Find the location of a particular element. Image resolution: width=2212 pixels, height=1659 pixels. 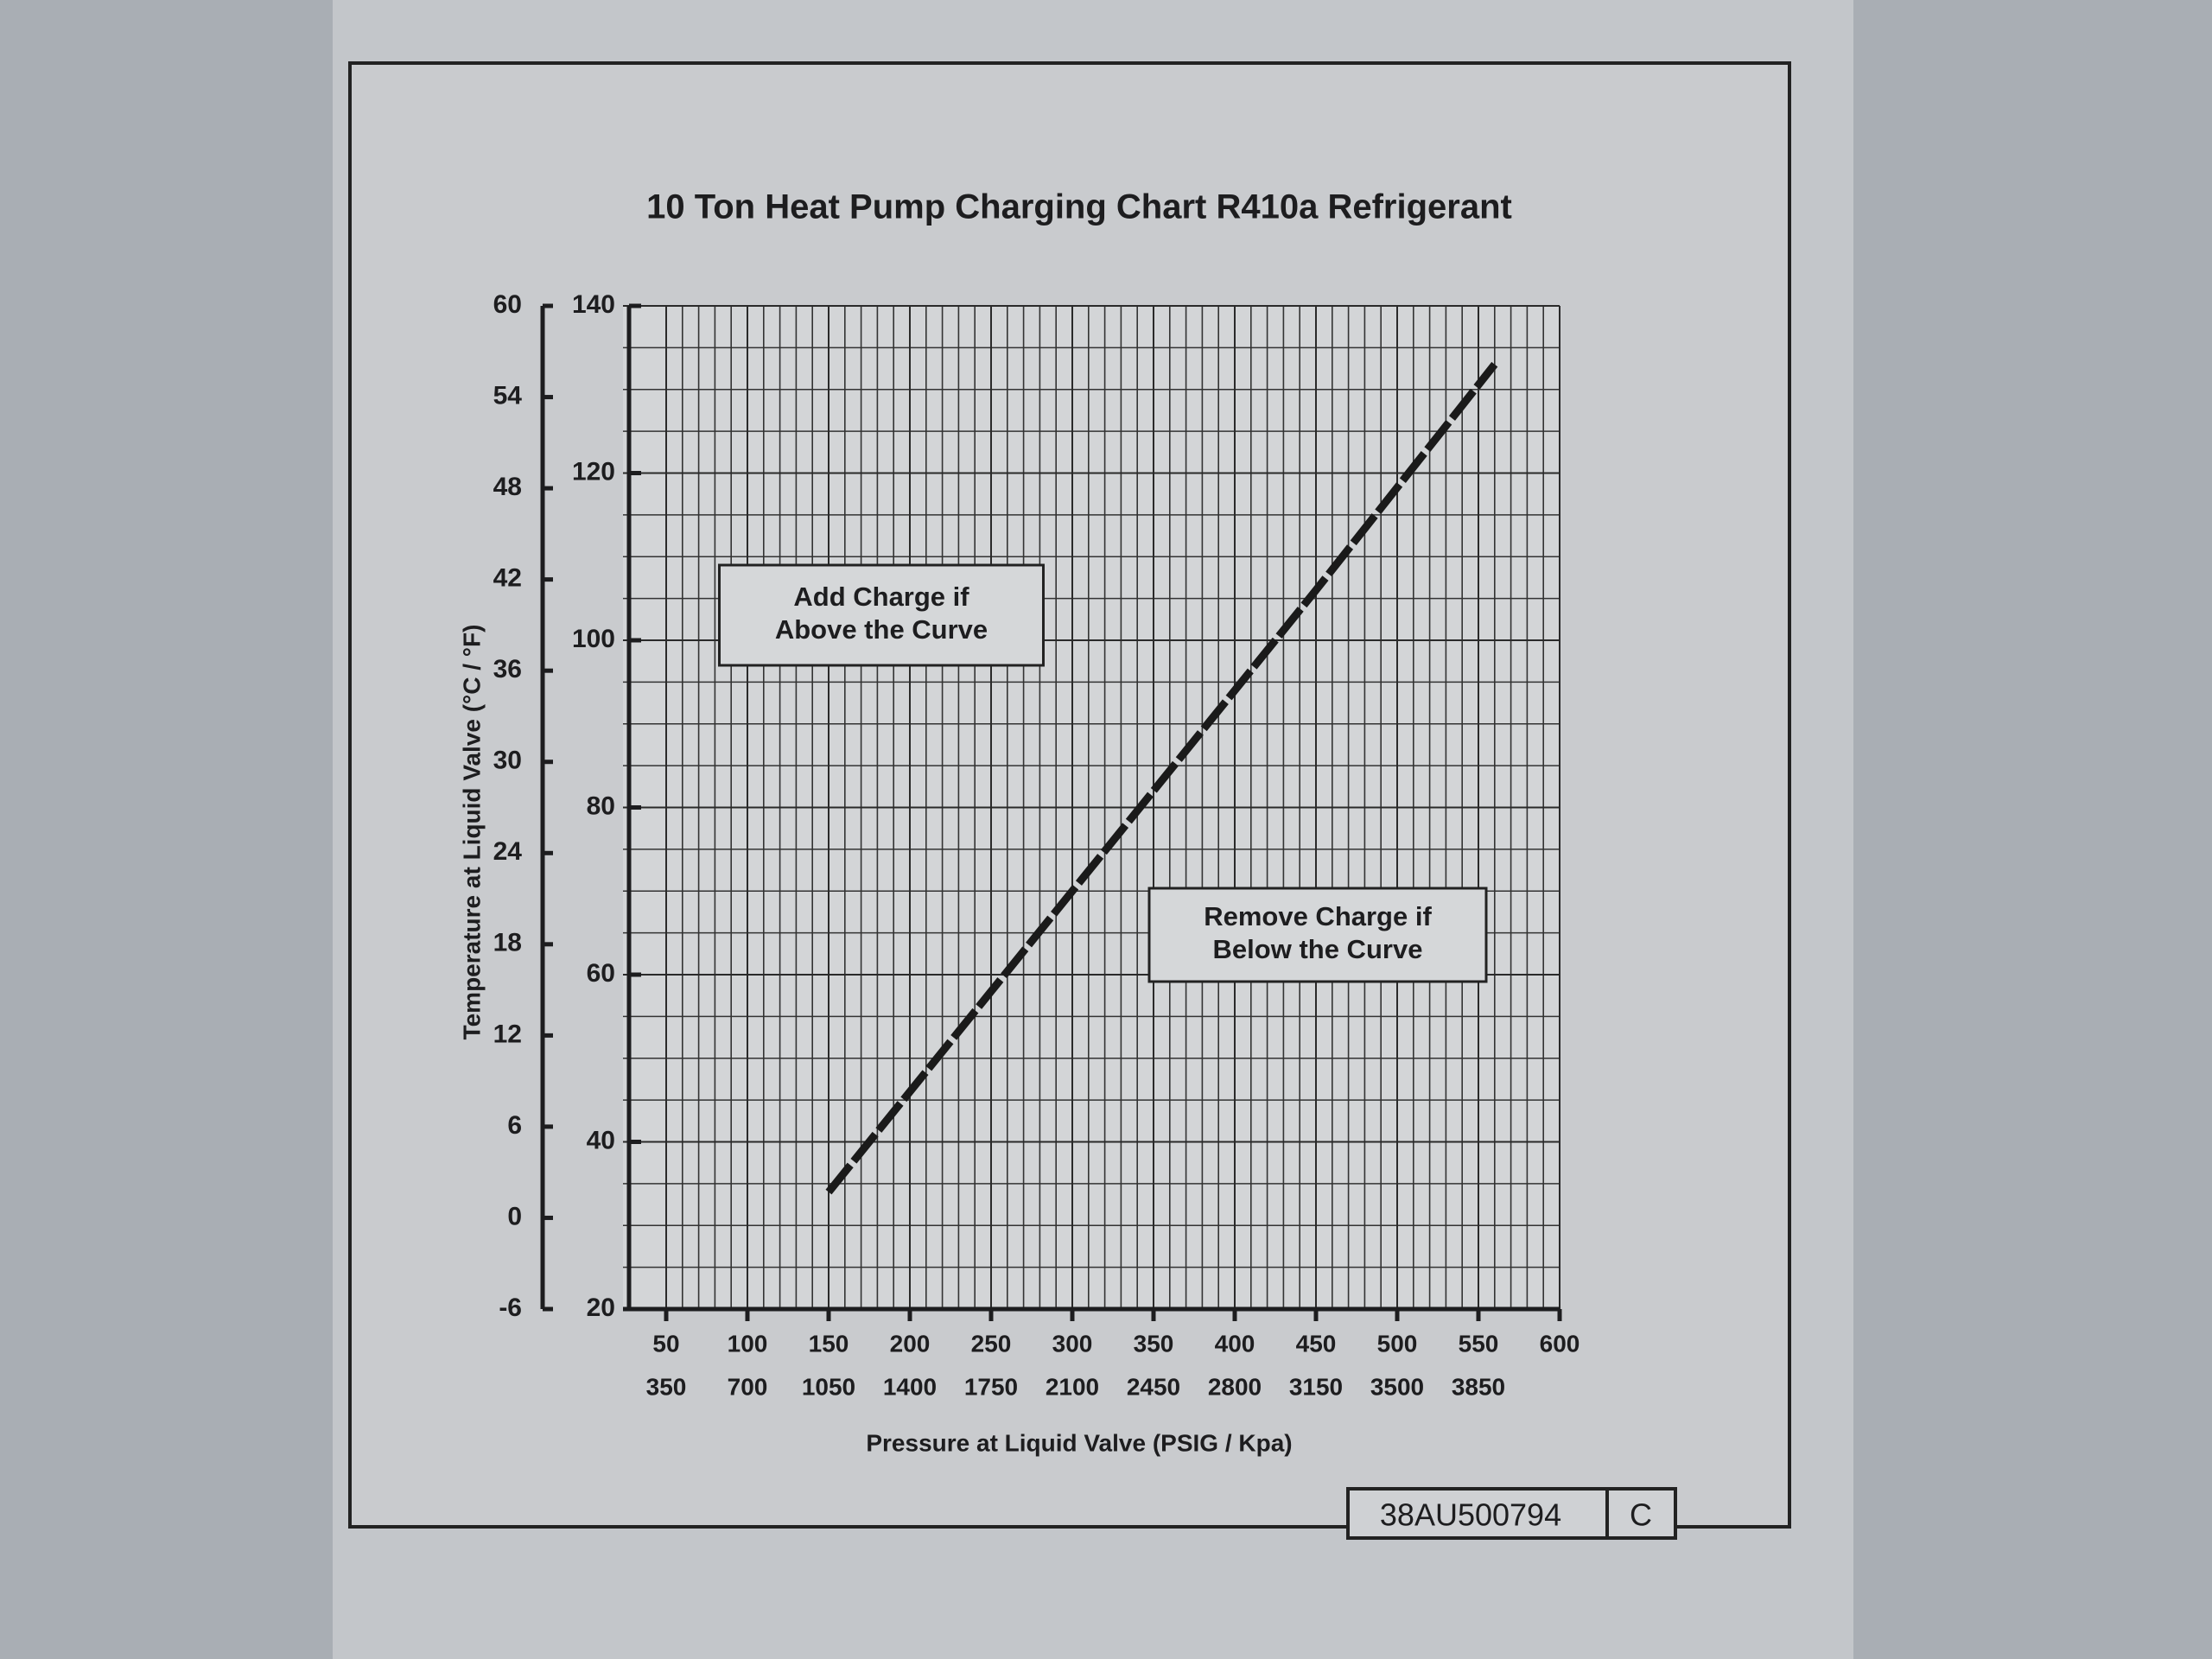

x-tick-label: 100 is located at coordinates (748, 1343).